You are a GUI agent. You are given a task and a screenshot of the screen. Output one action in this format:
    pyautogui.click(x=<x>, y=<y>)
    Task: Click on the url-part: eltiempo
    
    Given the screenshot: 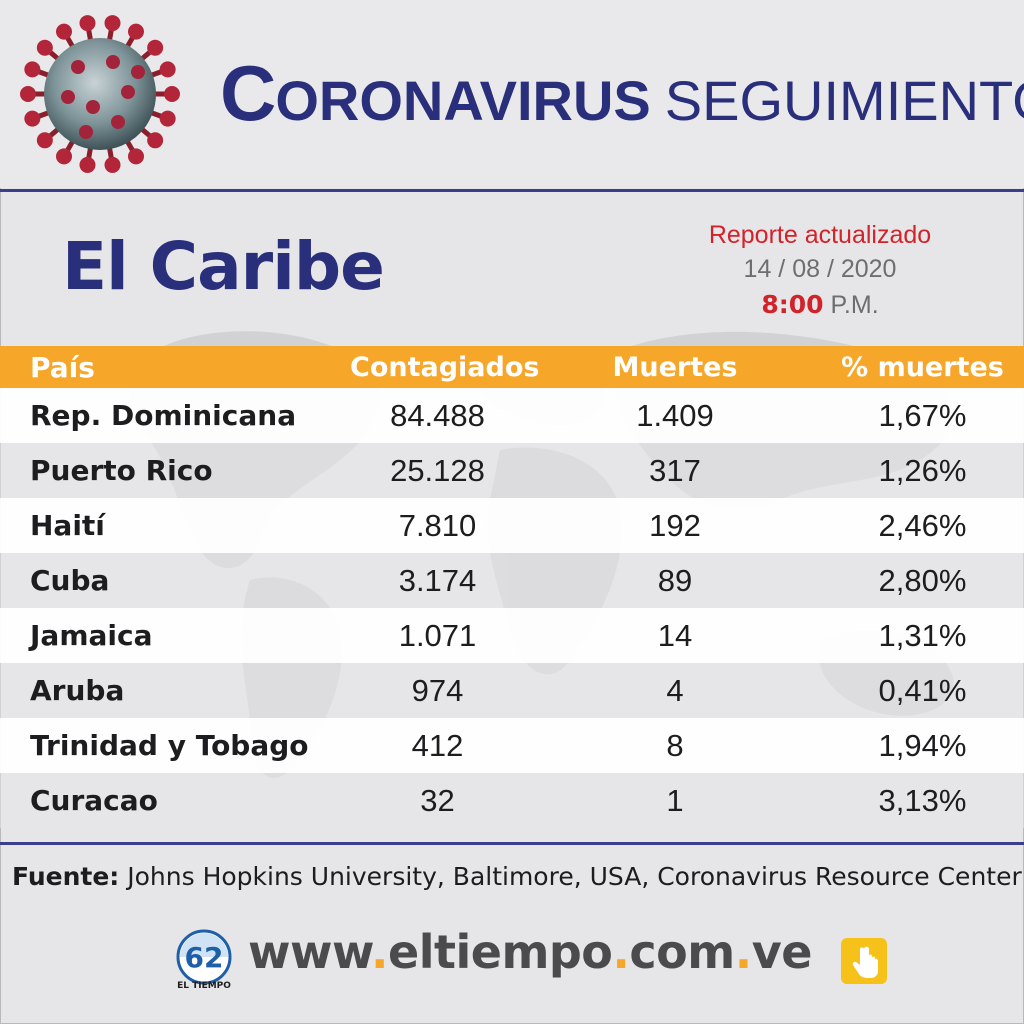 What is the action you would take?
    pyautogui.click(x=500, y=952)
    